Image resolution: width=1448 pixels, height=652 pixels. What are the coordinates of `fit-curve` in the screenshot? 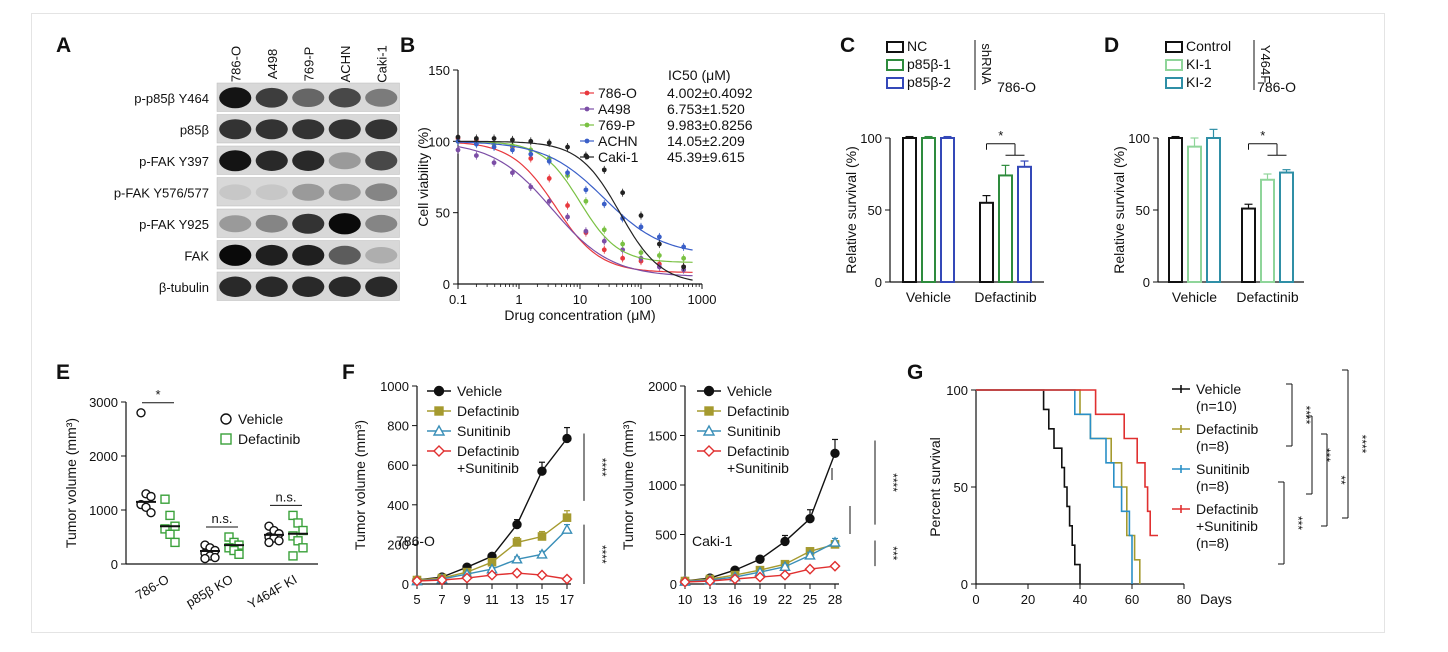 It's located at (575, 211).